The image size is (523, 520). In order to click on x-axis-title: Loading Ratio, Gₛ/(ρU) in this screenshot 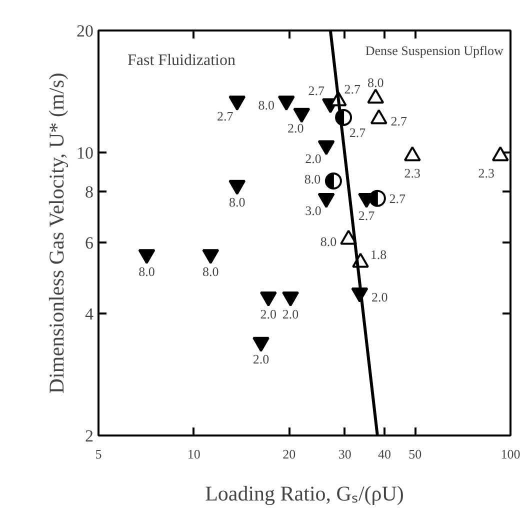, I will do `click(304, 494)`.